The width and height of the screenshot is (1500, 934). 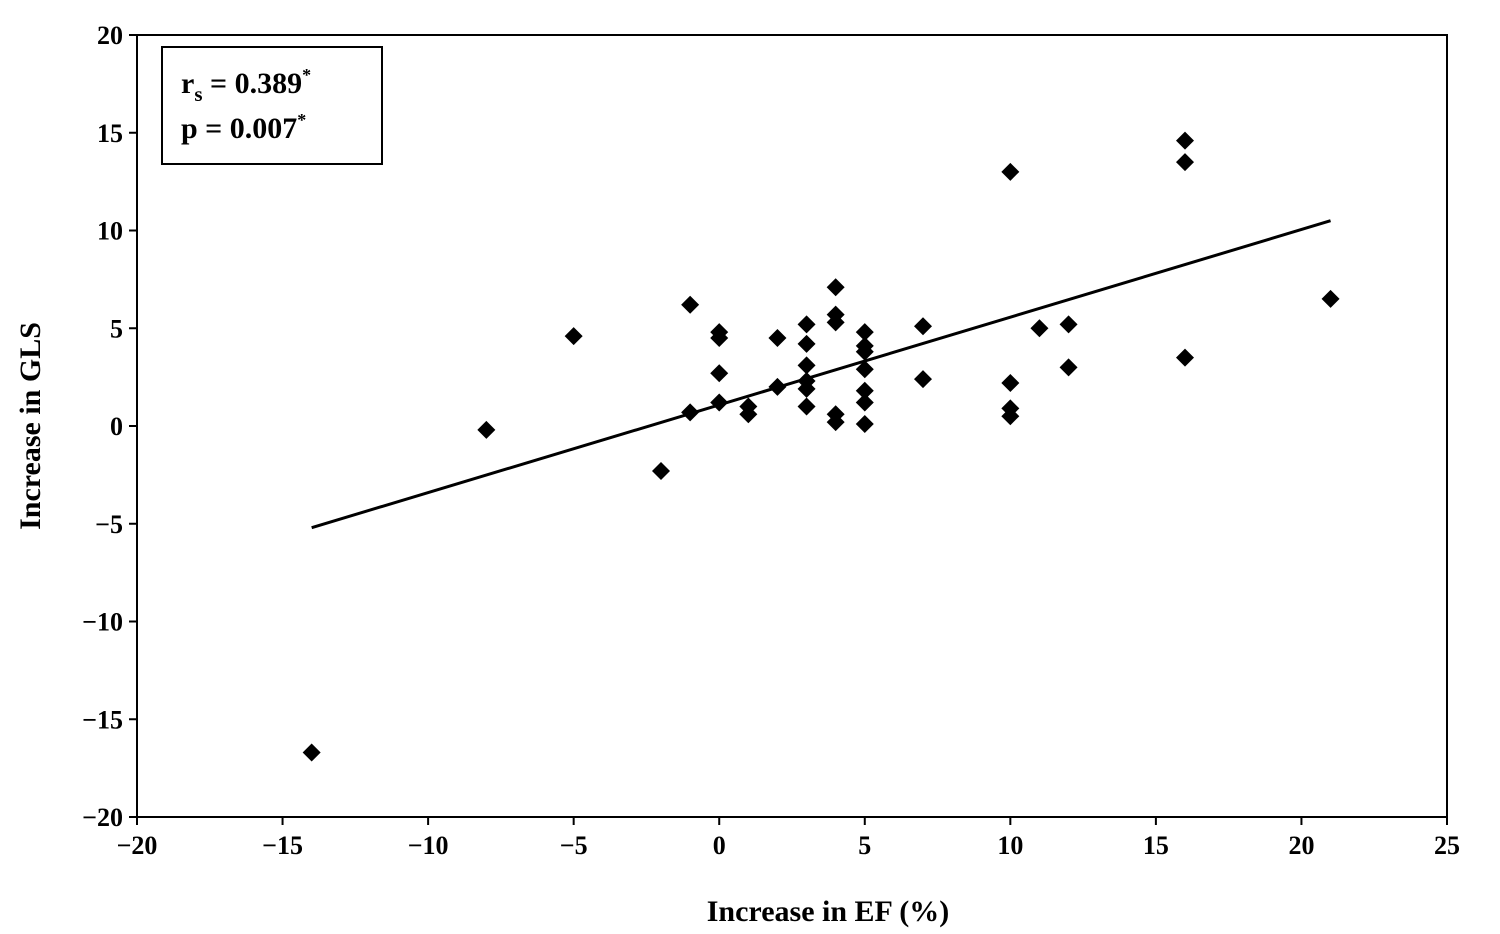 What do you see at coordinates (828, 911) in the screenshot?
I see `x-axis-title: Increase in EF (%)` at bounding box center [828, 911].